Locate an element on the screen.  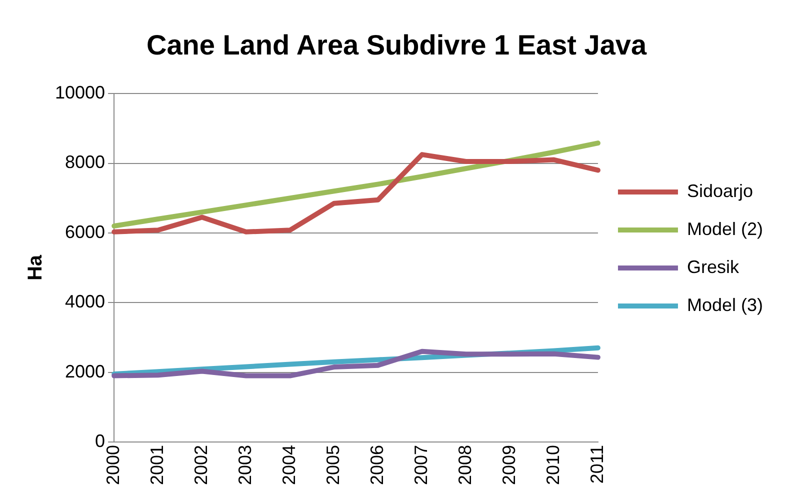
y-tick-label: 4000 is located at coordinates (85, 302).